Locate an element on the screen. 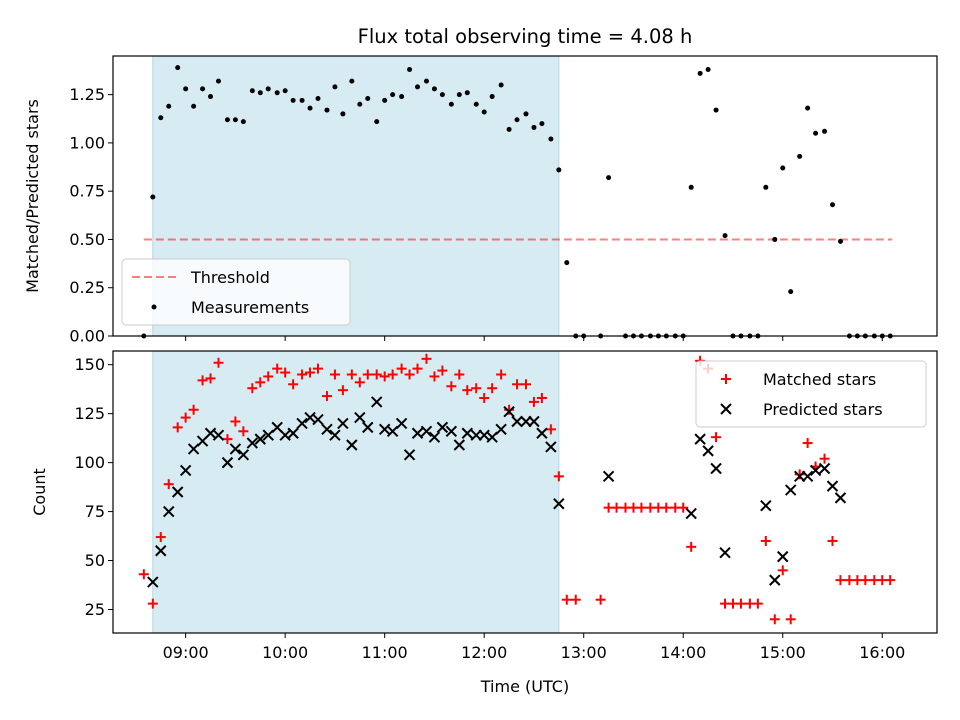 This screenshot has height=720, width=960. legend-predicted-marker is located at coordinates (726, 409).